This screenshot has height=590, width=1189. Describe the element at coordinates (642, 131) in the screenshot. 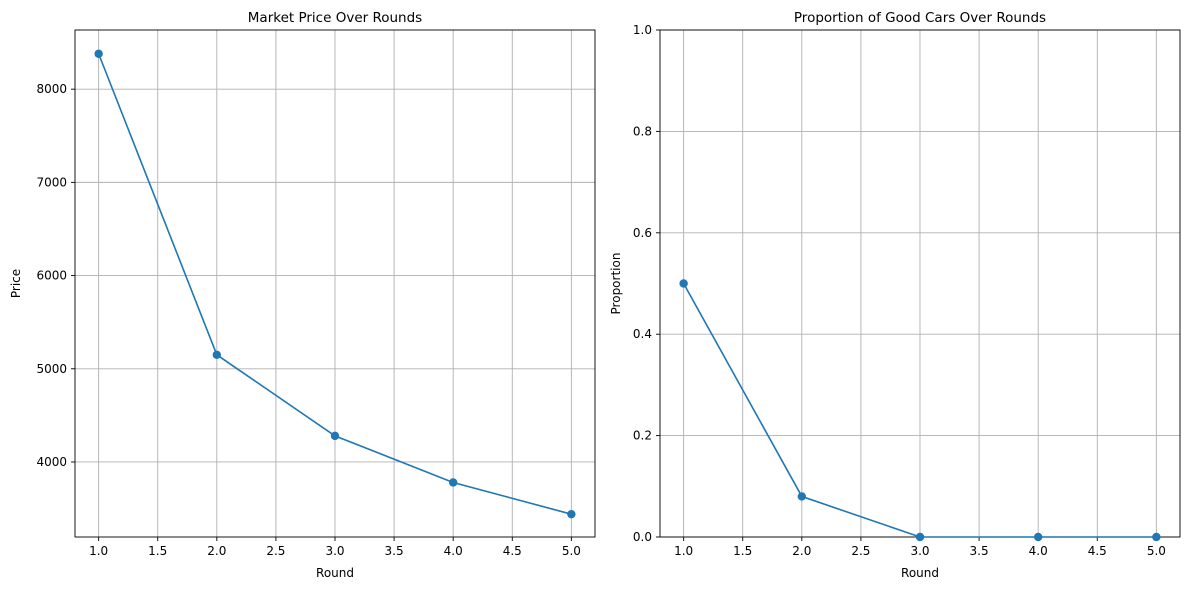

I see `y-tick-label: 0.8` at that location.